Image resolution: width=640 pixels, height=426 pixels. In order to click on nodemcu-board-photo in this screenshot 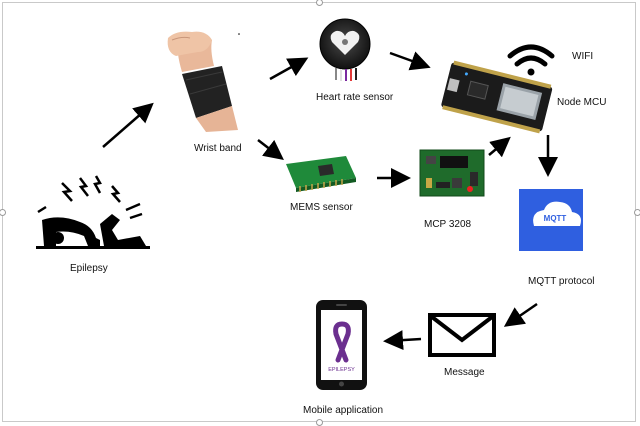, I will do `click(497, 97)`.